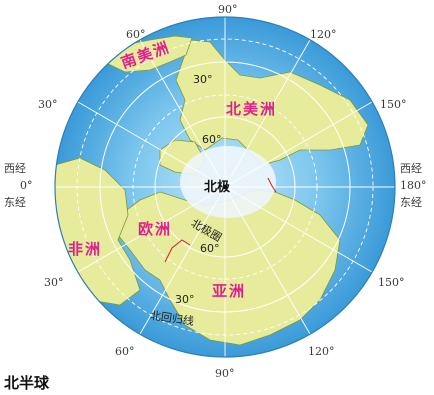 Image resolution: width=434 pixels, height=395 pixels. I want to click on border-line-europe, so click(177, 251).